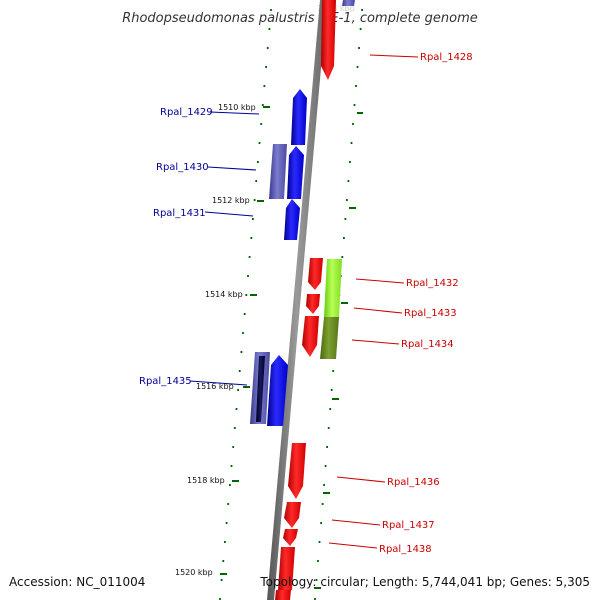 Image resolution: width=600 pixels, height=600 pixels. I want to click on genome-backbone, so click(297, 300).